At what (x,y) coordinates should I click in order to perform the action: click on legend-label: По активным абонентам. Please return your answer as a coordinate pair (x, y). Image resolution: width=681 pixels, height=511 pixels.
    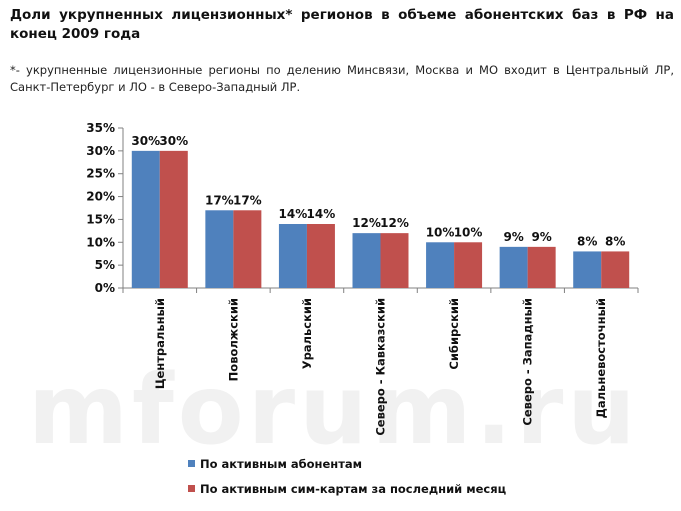
    Looking at the image, I should click on (281, 464).